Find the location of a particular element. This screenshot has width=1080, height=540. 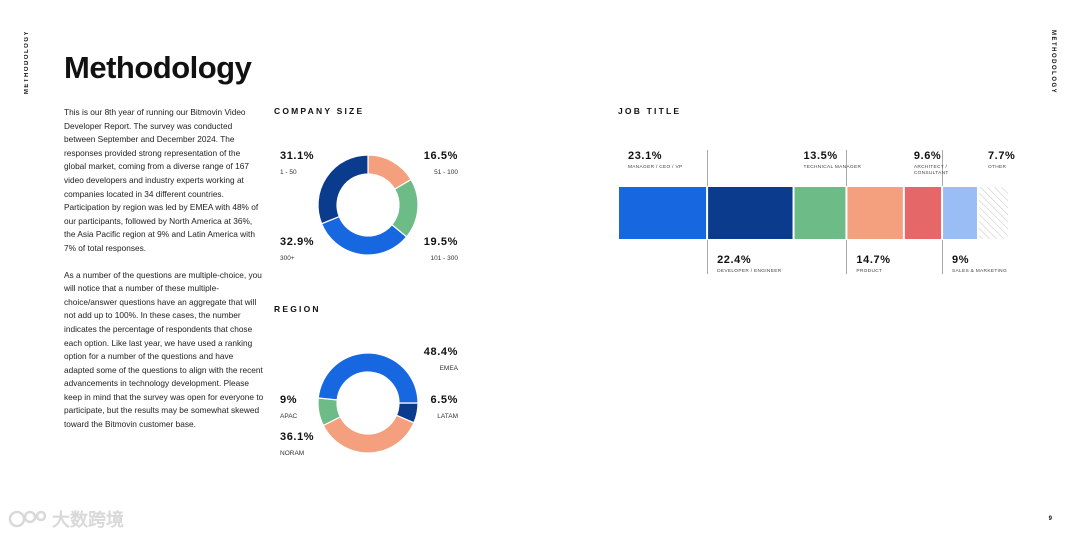

region-donut is located at coordinates (368, 403).